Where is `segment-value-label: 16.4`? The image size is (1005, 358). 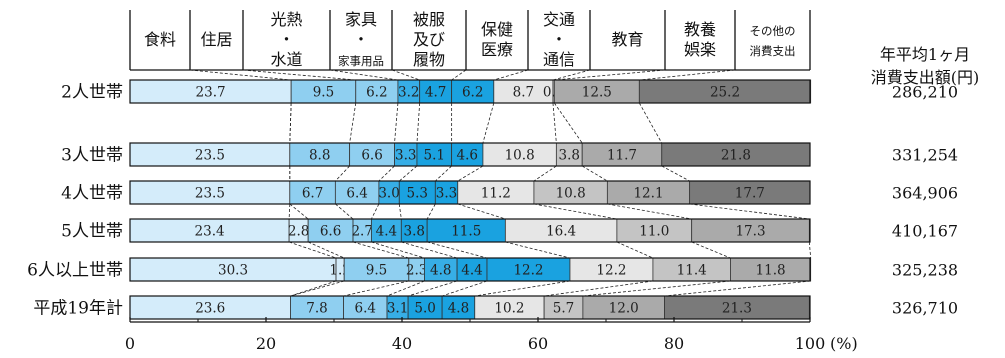 segment-value-label: 16.4 is located at coordinates (561, 232).